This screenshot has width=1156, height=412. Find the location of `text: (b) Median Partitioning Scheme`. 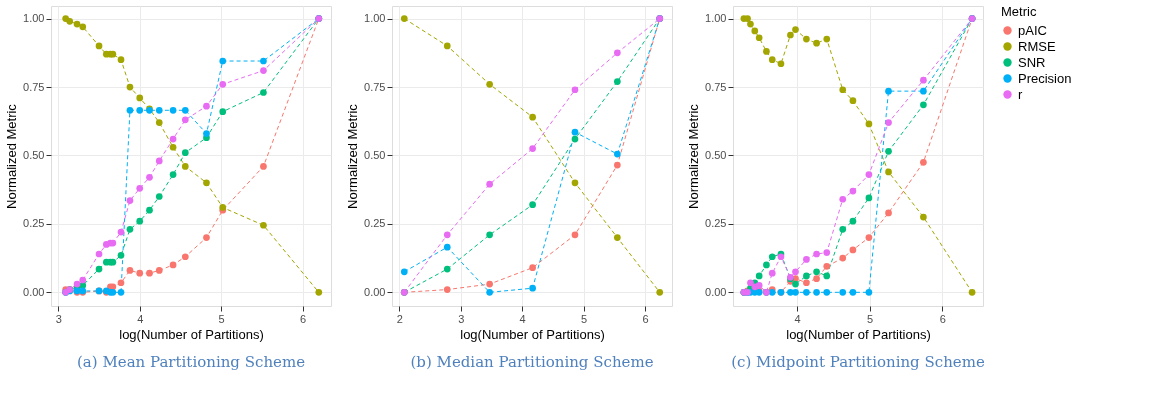

text: (b) Median Partitioning Scheme is located at coordinates (532, 362).